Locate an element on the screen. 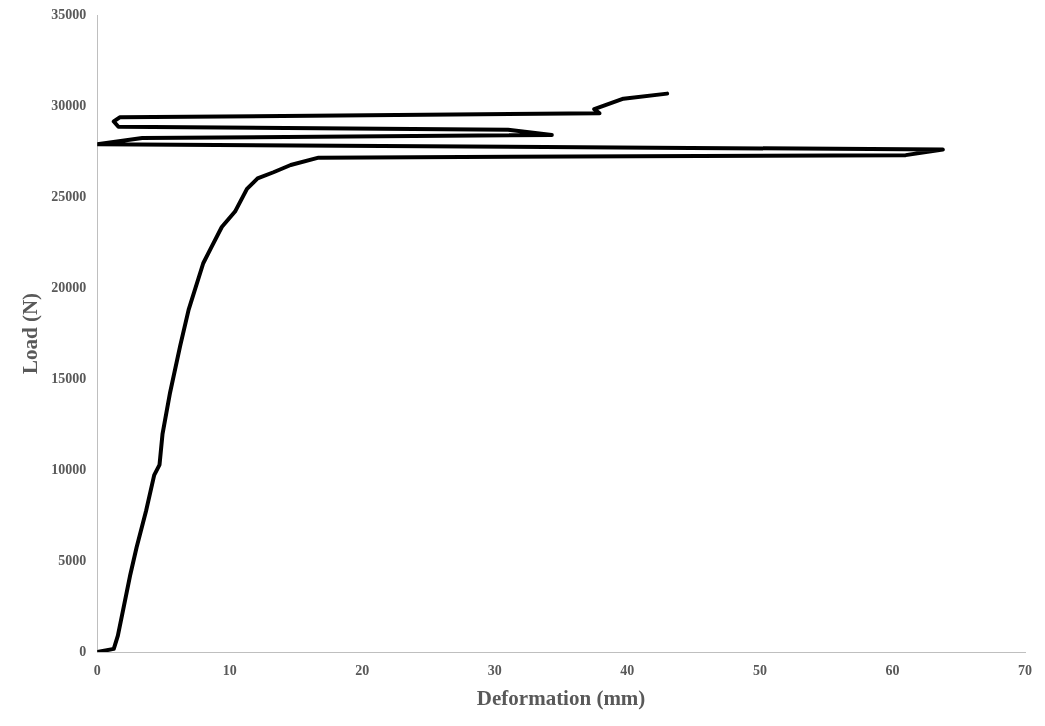 The width and height of the screenshot is (1045, 726). y-axis-title: Load (N) is located at coordinates (30, 333).